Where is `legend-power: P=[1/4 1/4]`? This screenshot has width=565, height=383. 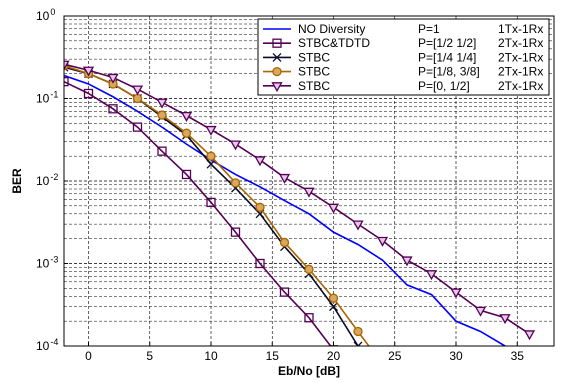 legend-power: P=[1/4 1/4] is located at coordinates (447, 57).